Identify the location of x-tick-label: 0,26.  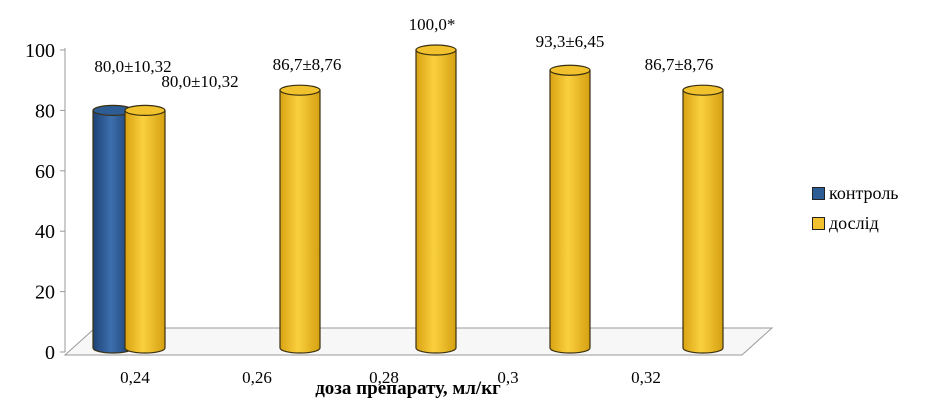
(257, 377).